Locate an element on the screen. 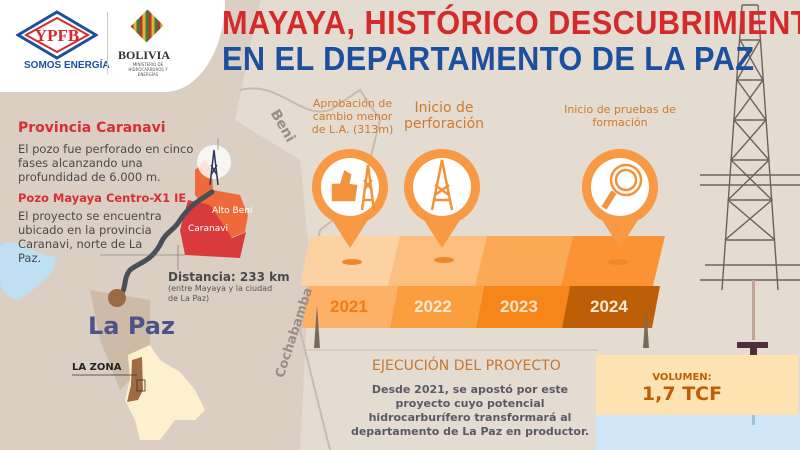 The image size is (800, 450). year-bar-2022 is located at coordinates (437, 307).